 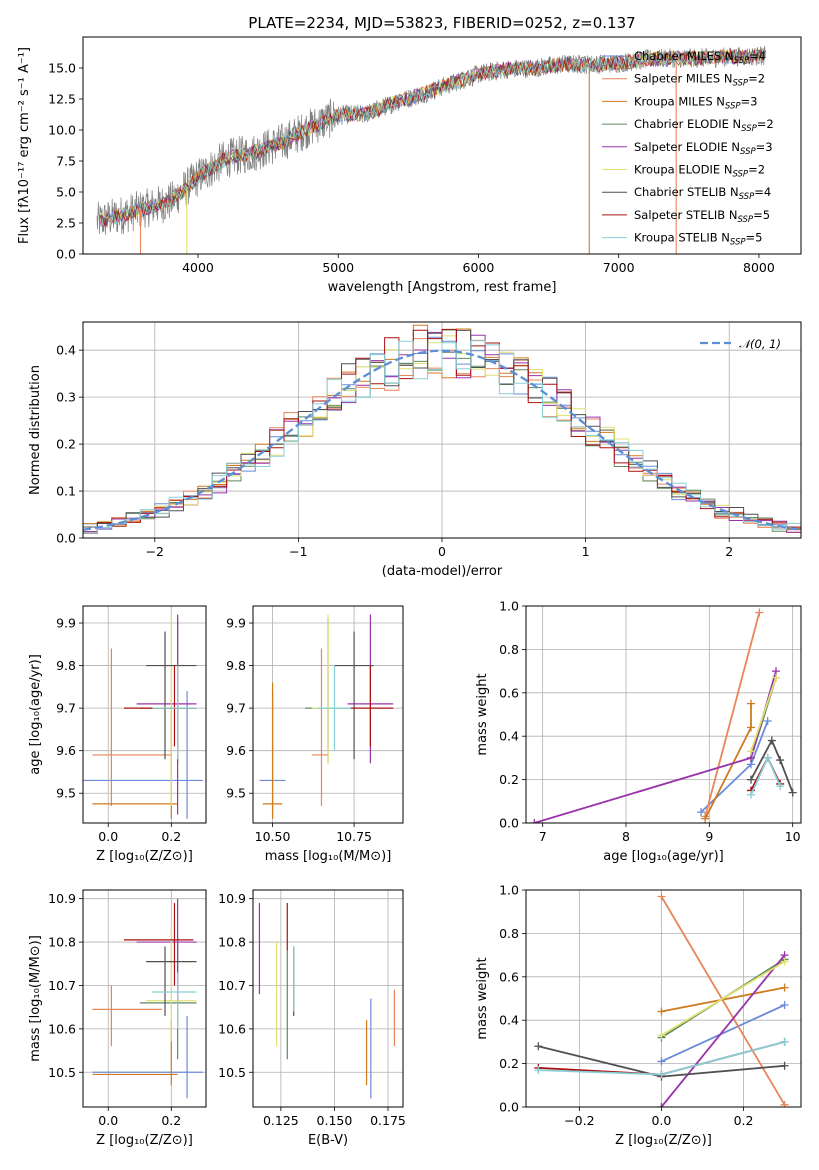 I want to click on x-tick-label: 0.125, so click(x=281, y=1120).